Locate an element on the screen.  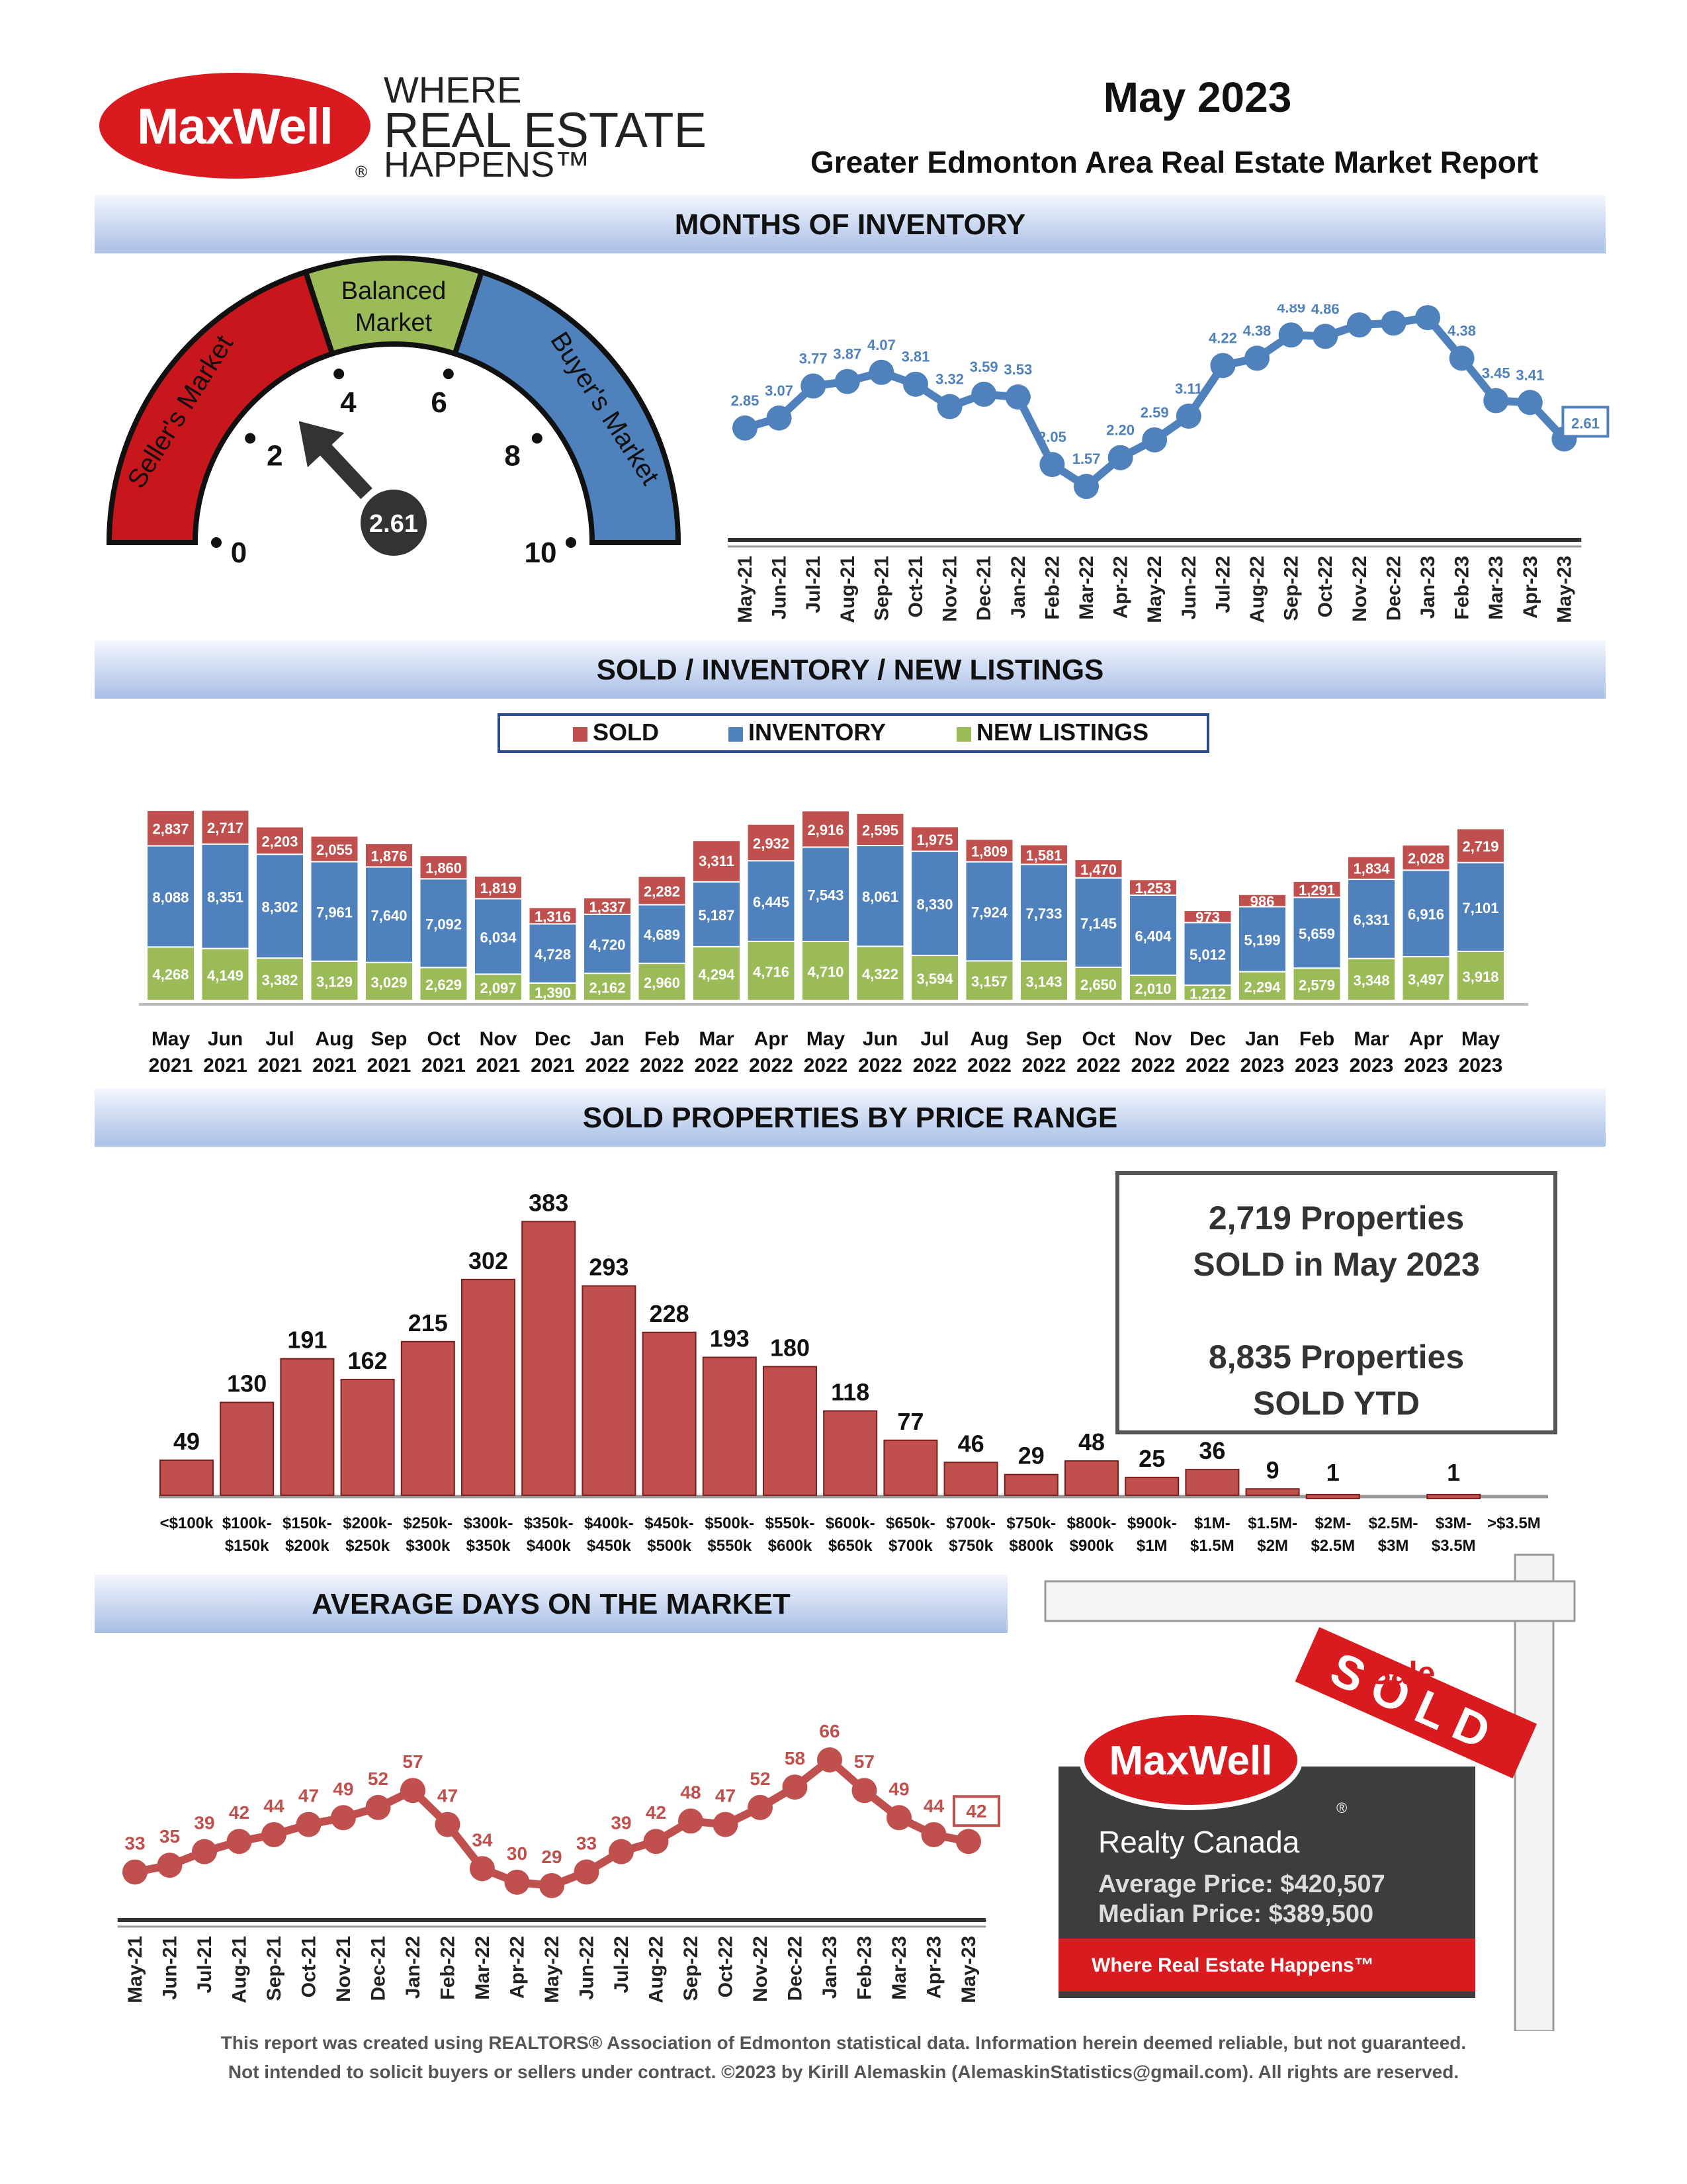
x-tick-month: Mar is located at coordinates (1371, 1039).